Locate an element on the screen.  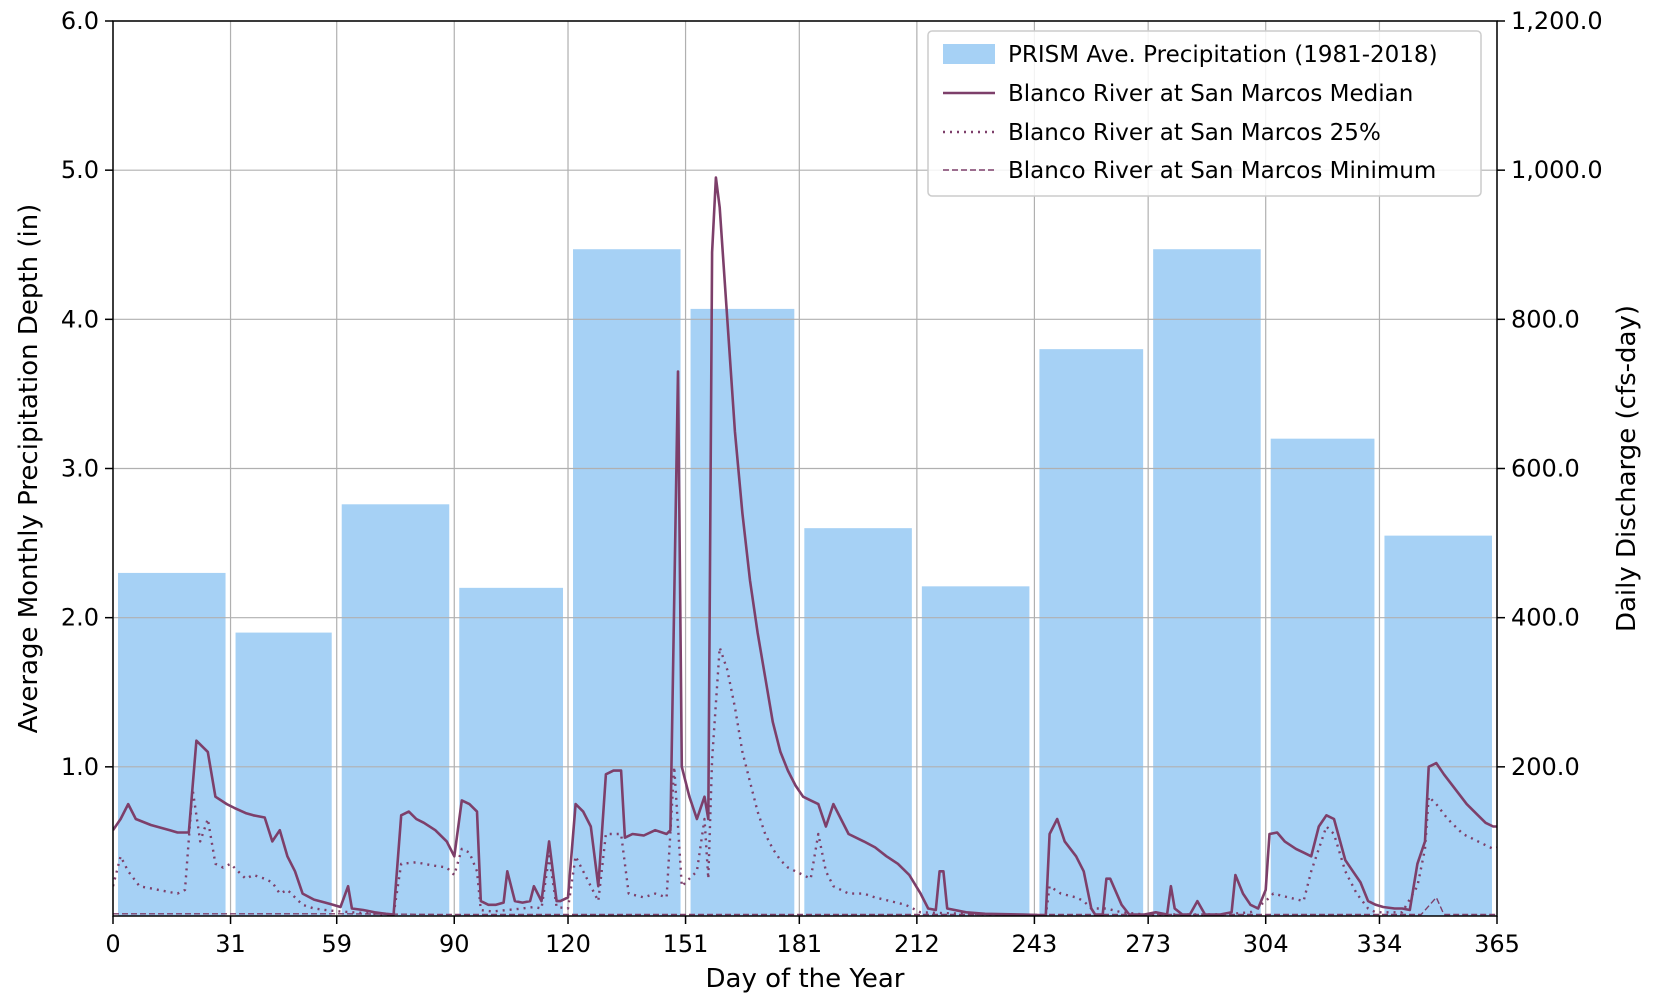
x-tick-label: 304 is located at coordinates (1266, 944).